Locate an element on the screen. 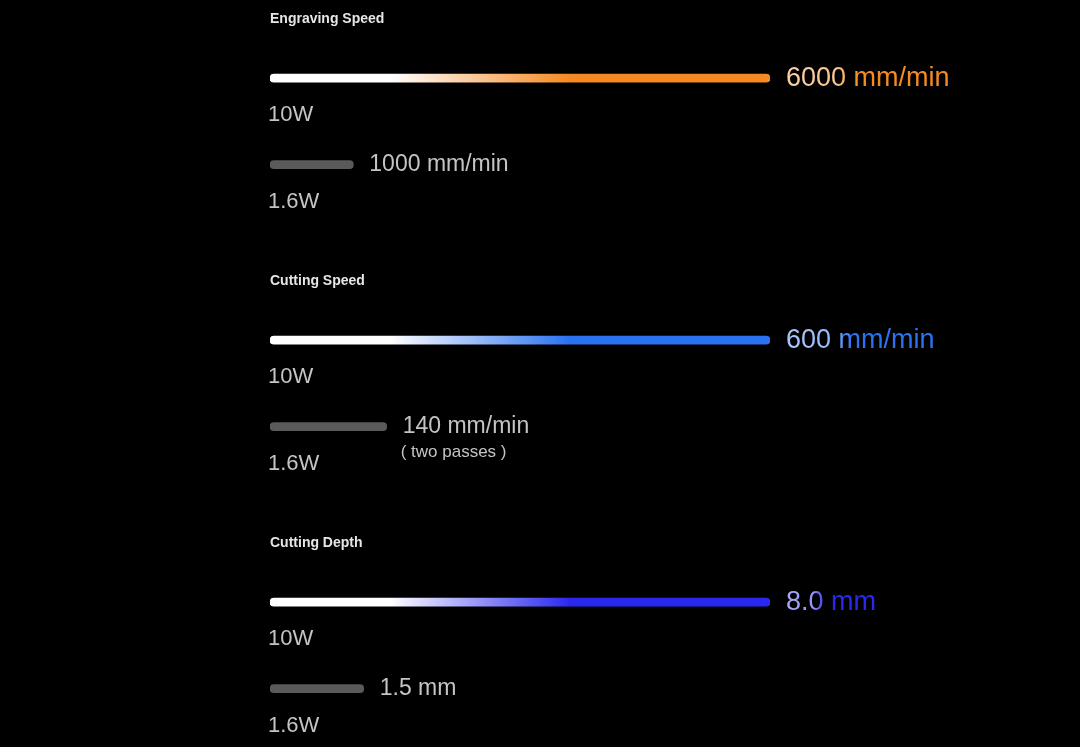 The image size is (1080, 747). data-label: 1.5 mm is located at coordinates (418, 687).